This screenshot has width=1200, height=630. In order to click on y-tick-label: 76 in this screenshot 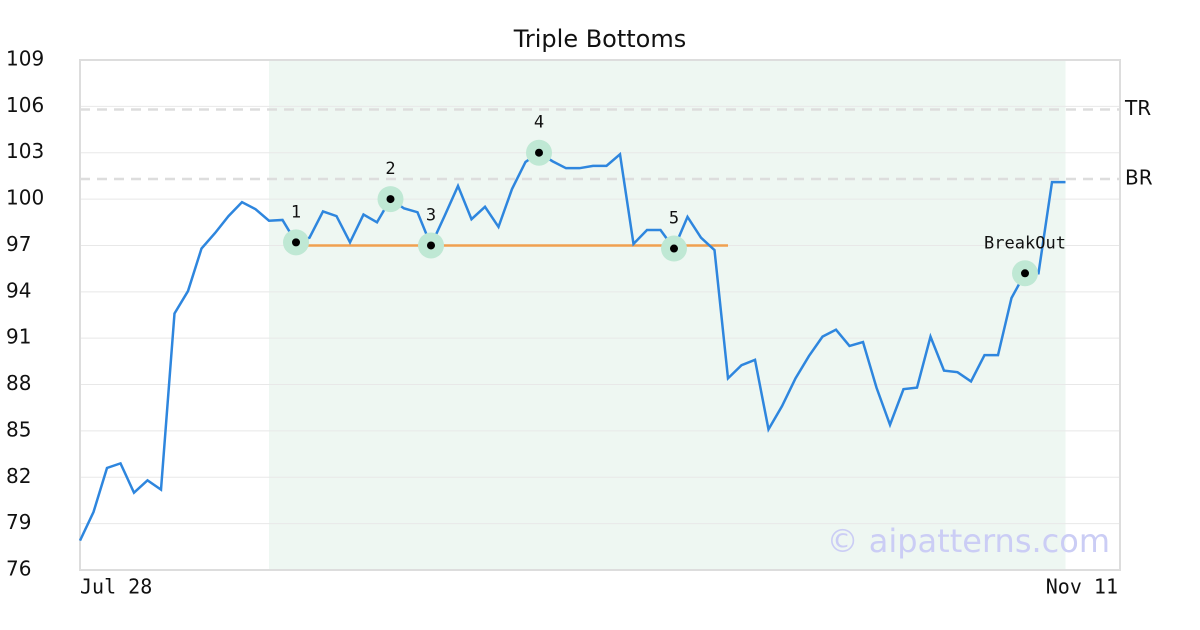, I will do `click(18, 569)`.